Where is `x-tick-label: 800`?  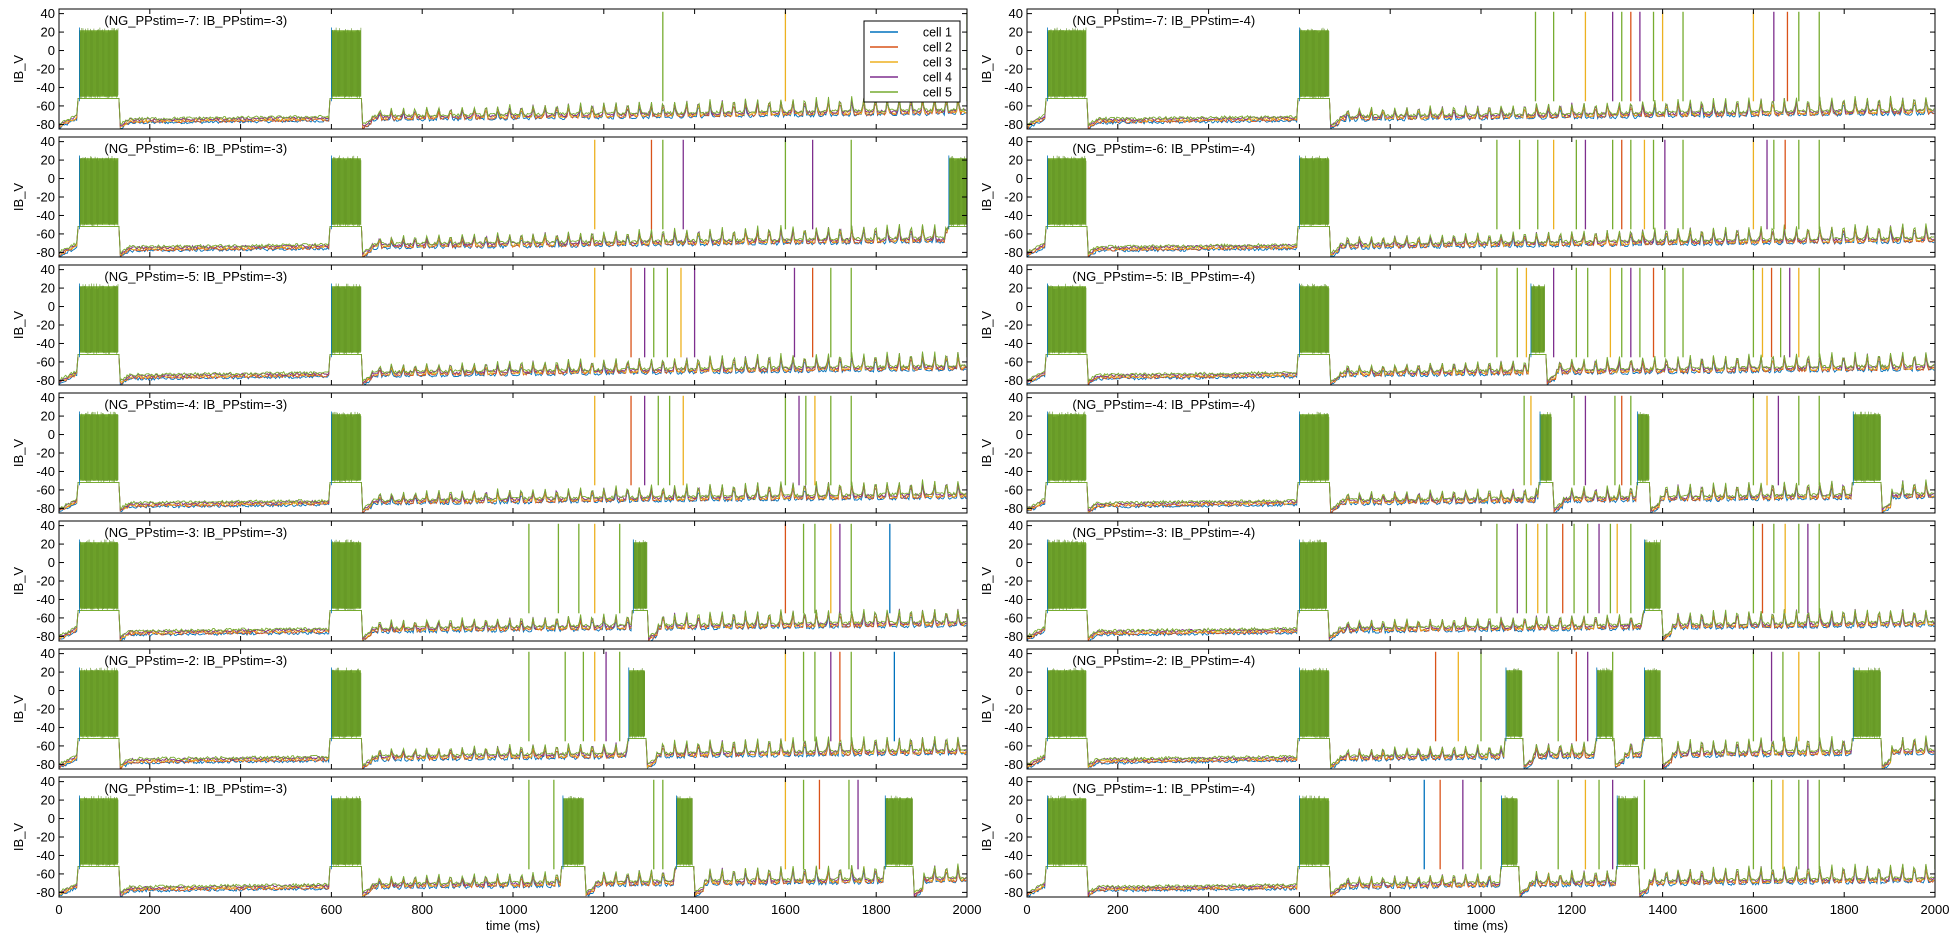 x-tick-label: 800 is located at coordinates (422, 909).